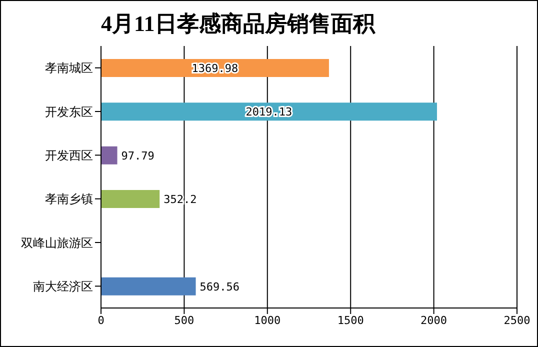 This screenshot has width=538, height=347. What do you see at coordinates (69, 199) in the screenshot?
I see `y-tick-label: 孝南乡镇` at bounding box center [69, 199].